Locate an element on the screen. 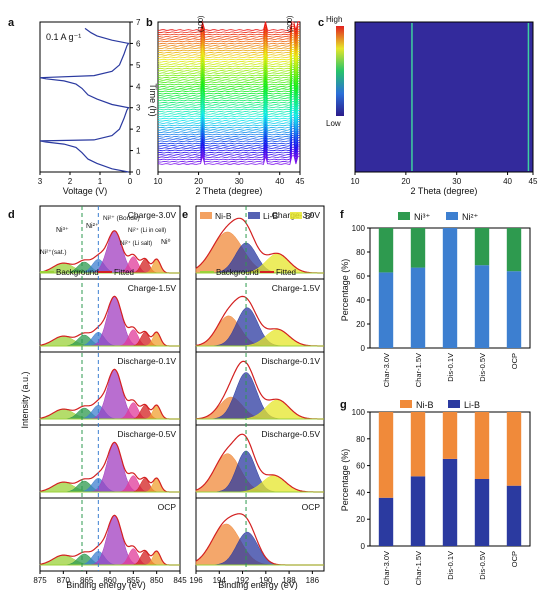 Image resolution: width=554 pixels, height=599 pixels. panel-c-xticks: 10 20 30 40 45 is located at coordinates (444, 179).